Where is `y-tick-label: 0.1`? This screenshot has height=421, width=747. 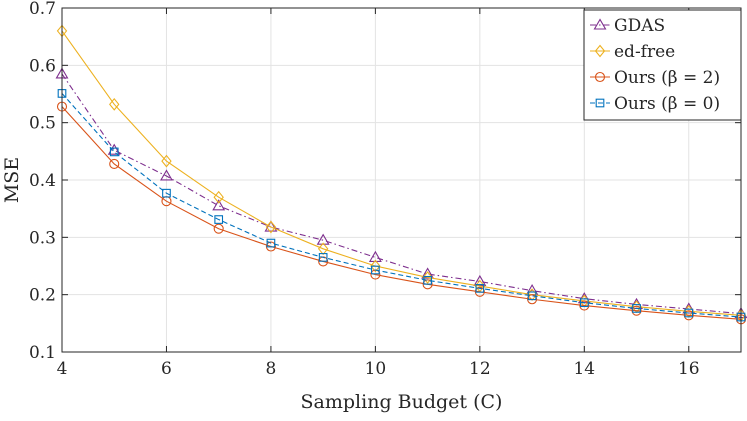 y-tick-label: 0.1 is located at coordinates (42, 353).